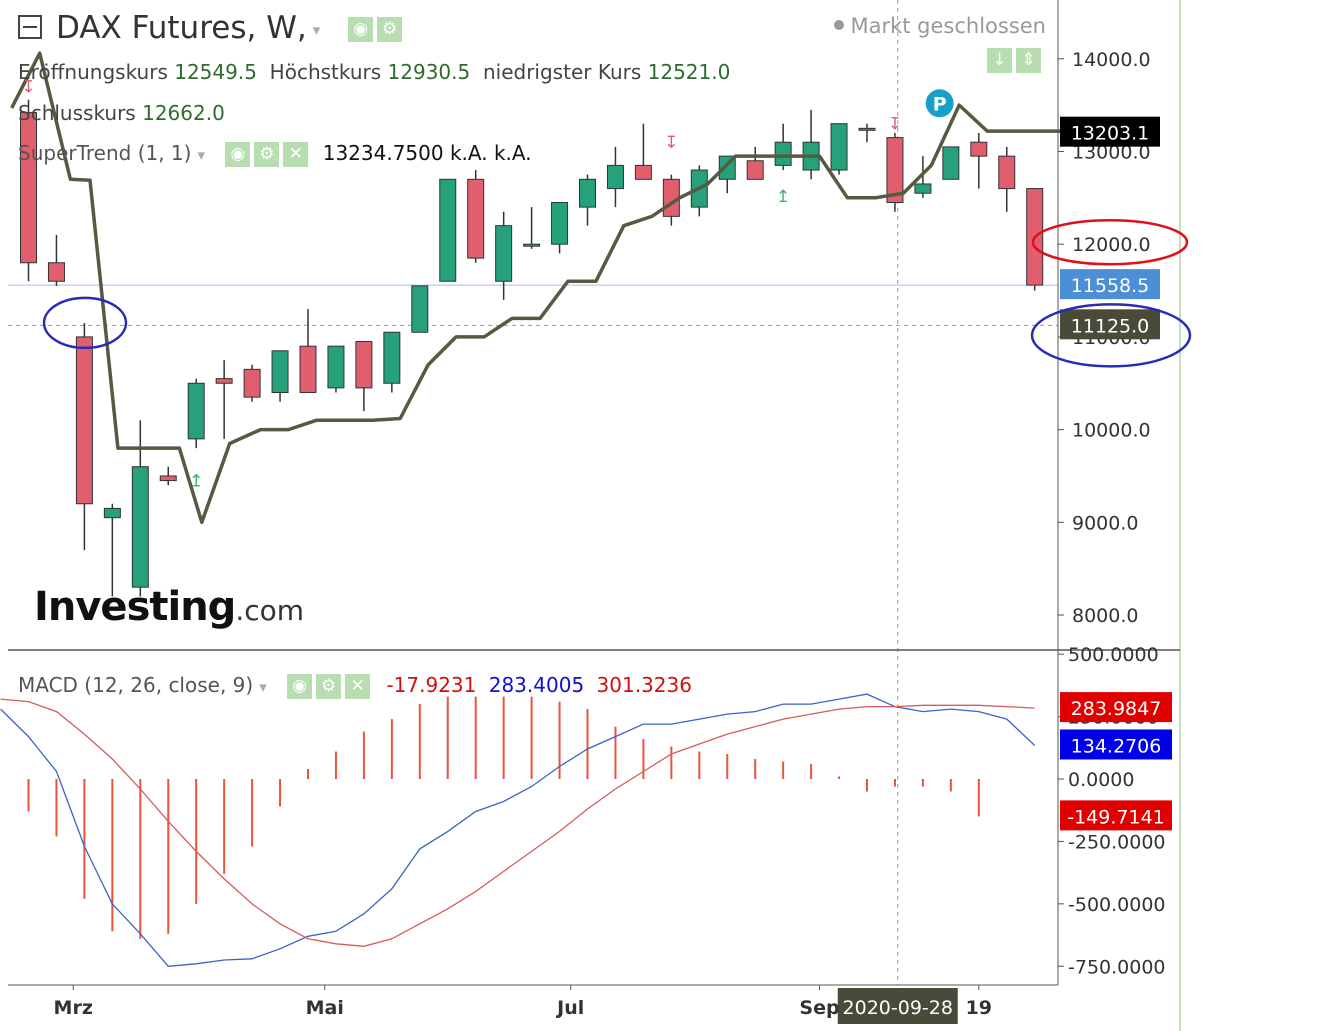 The width and height of the screenshot is (1328, 1031). What do you see at coordinates (215, 72) in the screenshot?
I see `open-value: 12549.5` at bounding box center [215, 72].